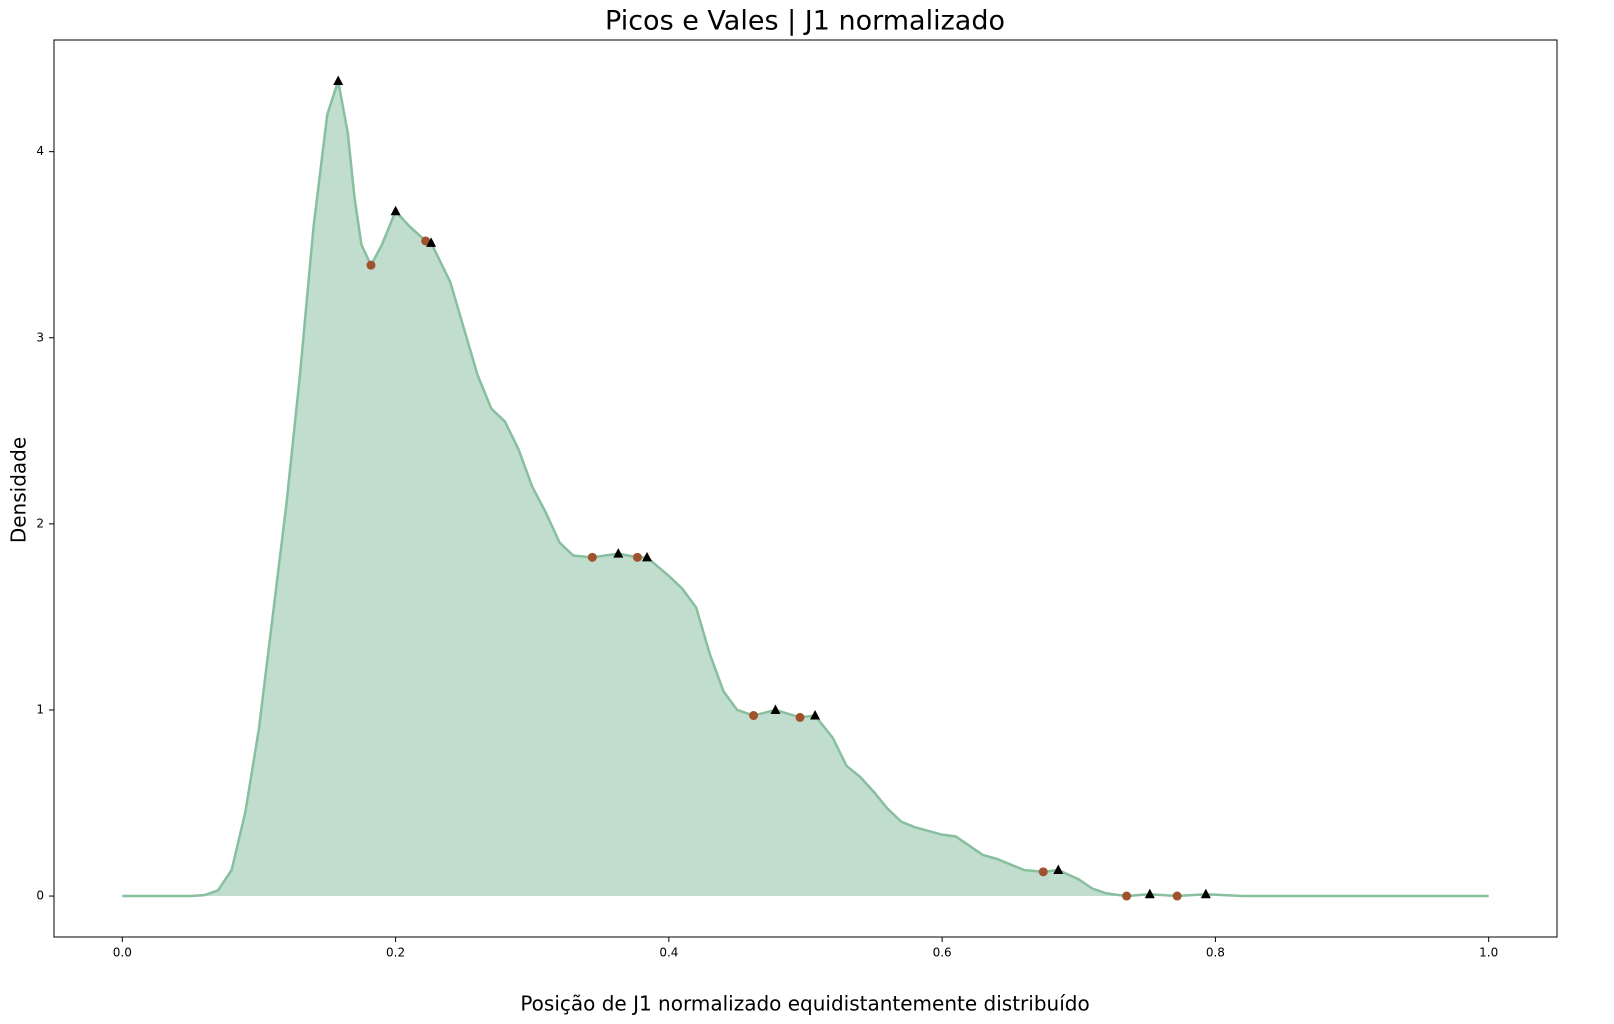 Image resolution: width=1614 pixels, height=1024 pixels. What do you see at coordinates (40, 896) in the screenshot?
I see `y-tick-label: 0` at bounding box center [40, 896].